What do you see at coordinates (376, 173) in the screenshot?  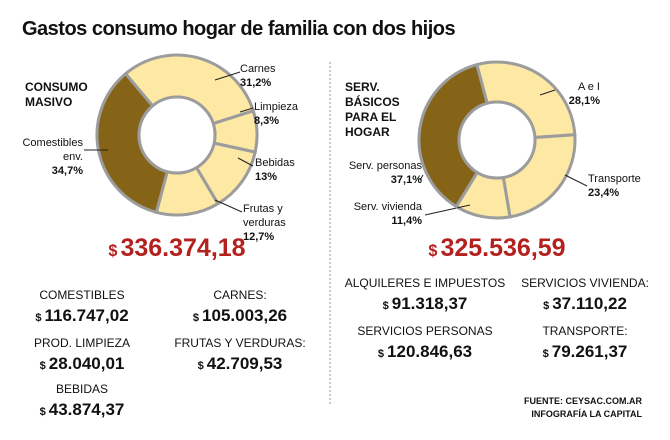 I see `segment-label: Serv. personas 37,1%` at bounding box center [376, 173].